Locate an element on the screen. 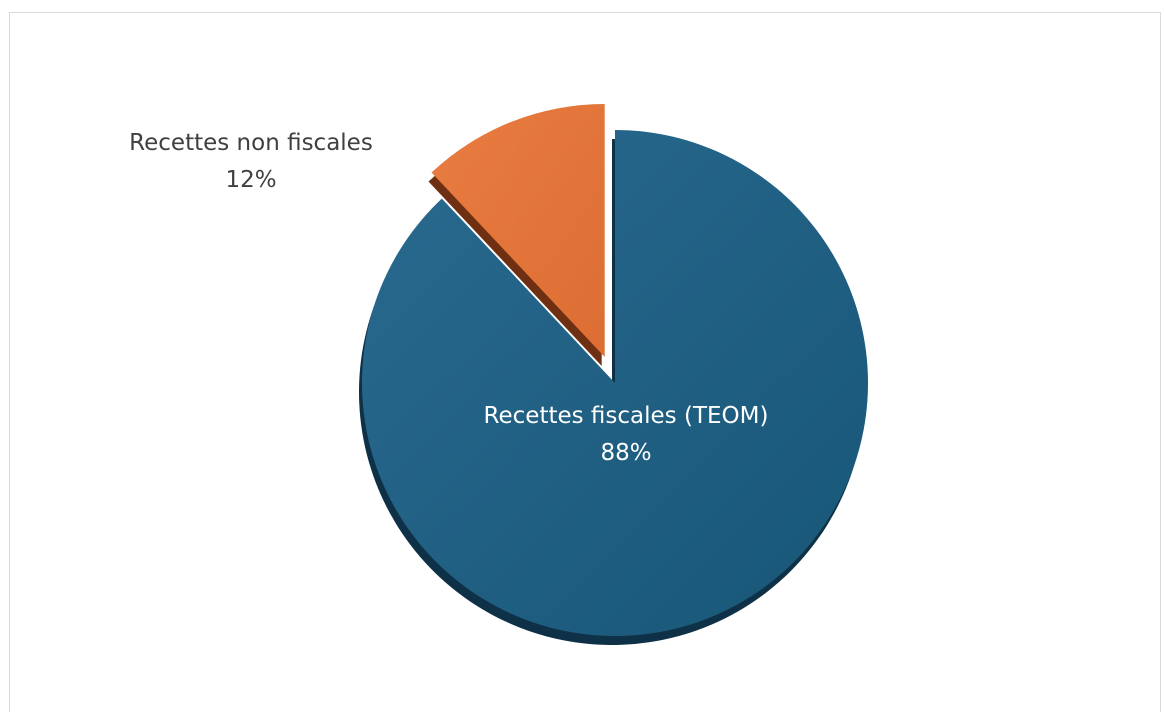 This screenshot has width=1165, height=713. slice-value-recettes-fiscales-teom: 88% is located at coordinates (625, 453).